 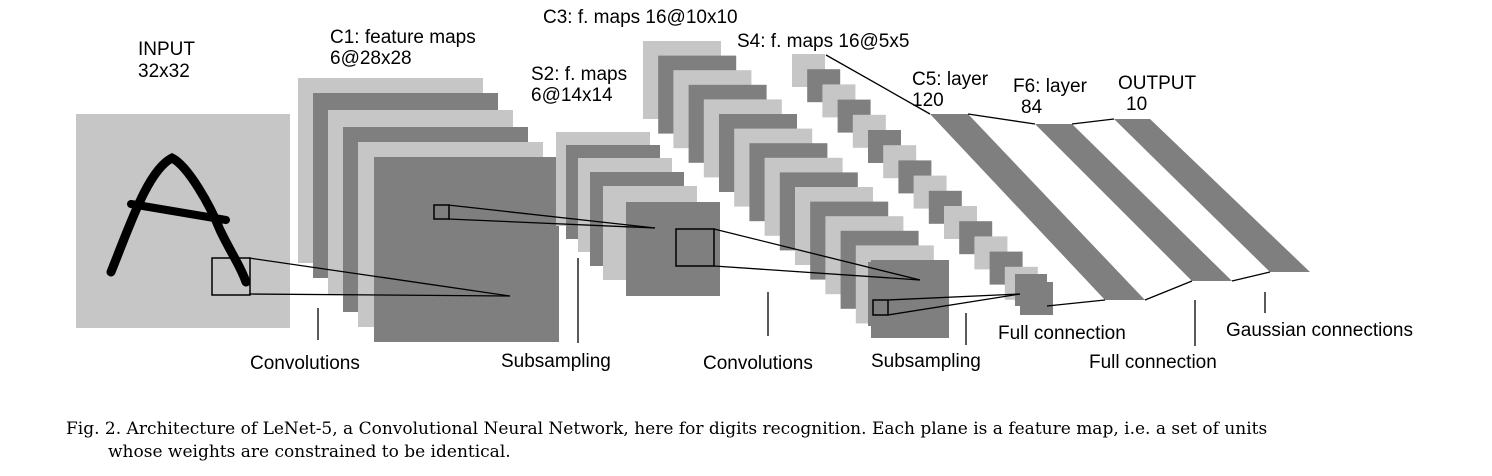 I want to click on c5-size: 120, so click(x=928, y=100).